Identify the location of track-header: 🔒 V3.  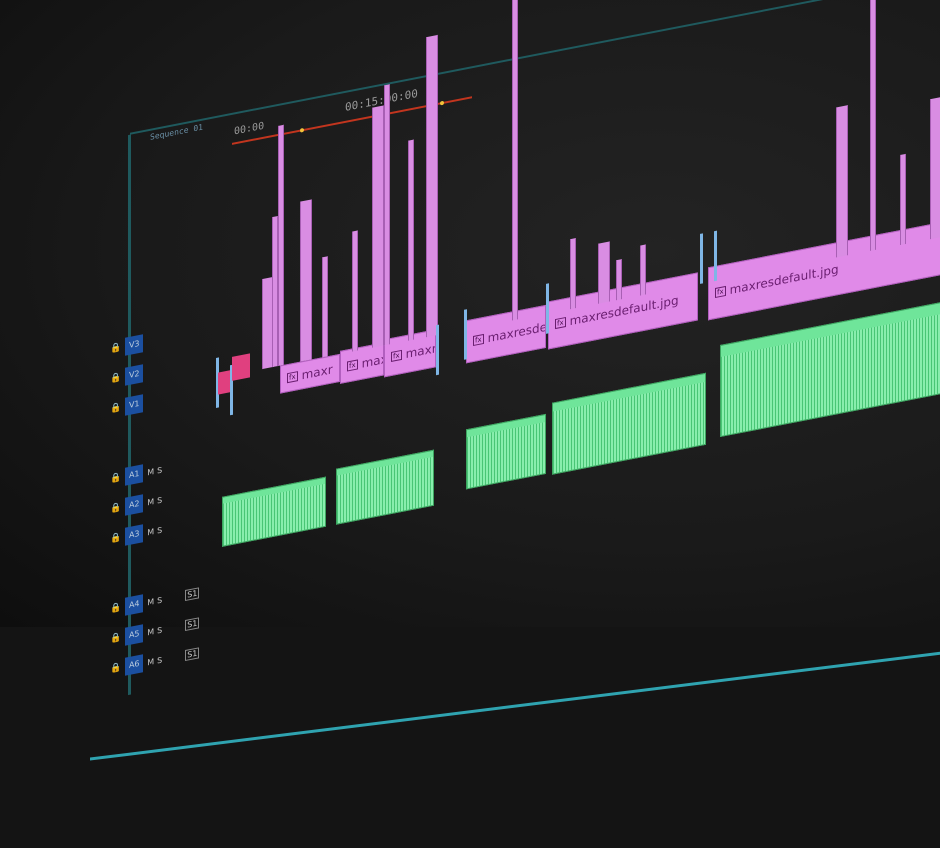
(127, 346).